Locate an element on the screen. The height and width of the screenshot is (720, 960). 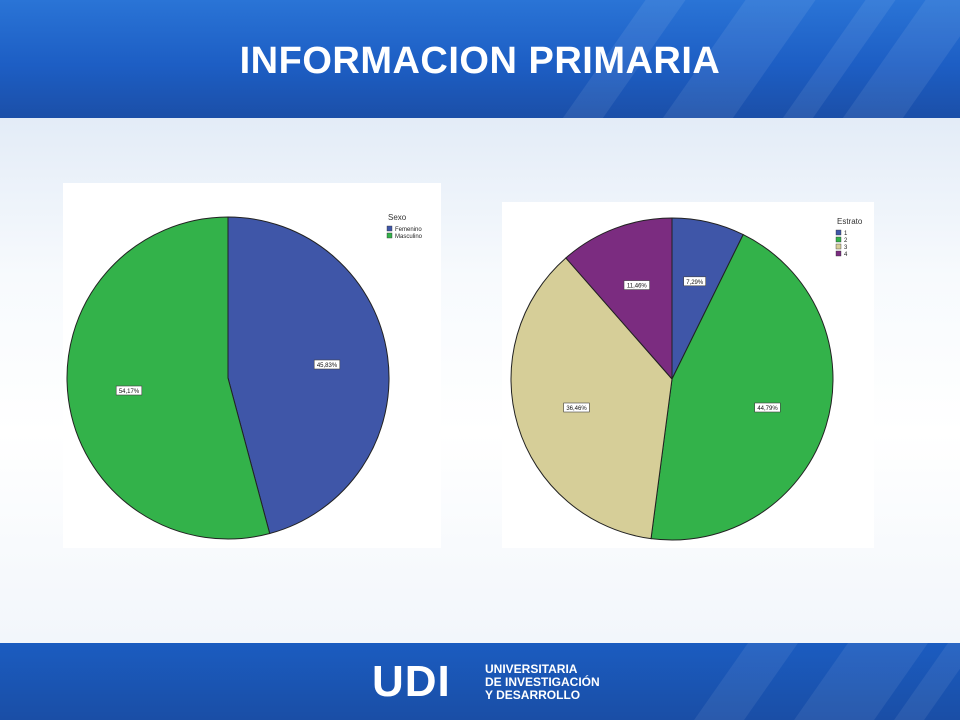
logo-mark: UDI is located at coordinates (411, 681).